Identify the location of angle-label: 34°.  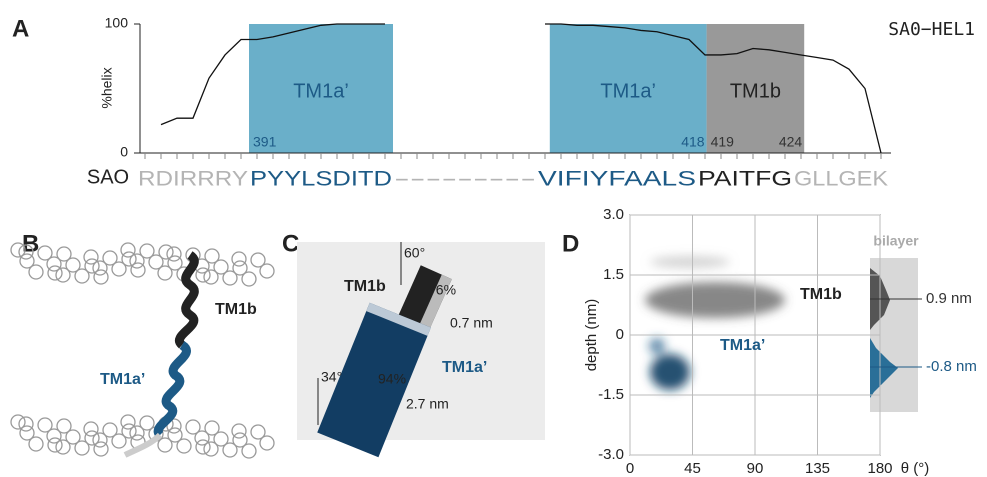
(331, 377).